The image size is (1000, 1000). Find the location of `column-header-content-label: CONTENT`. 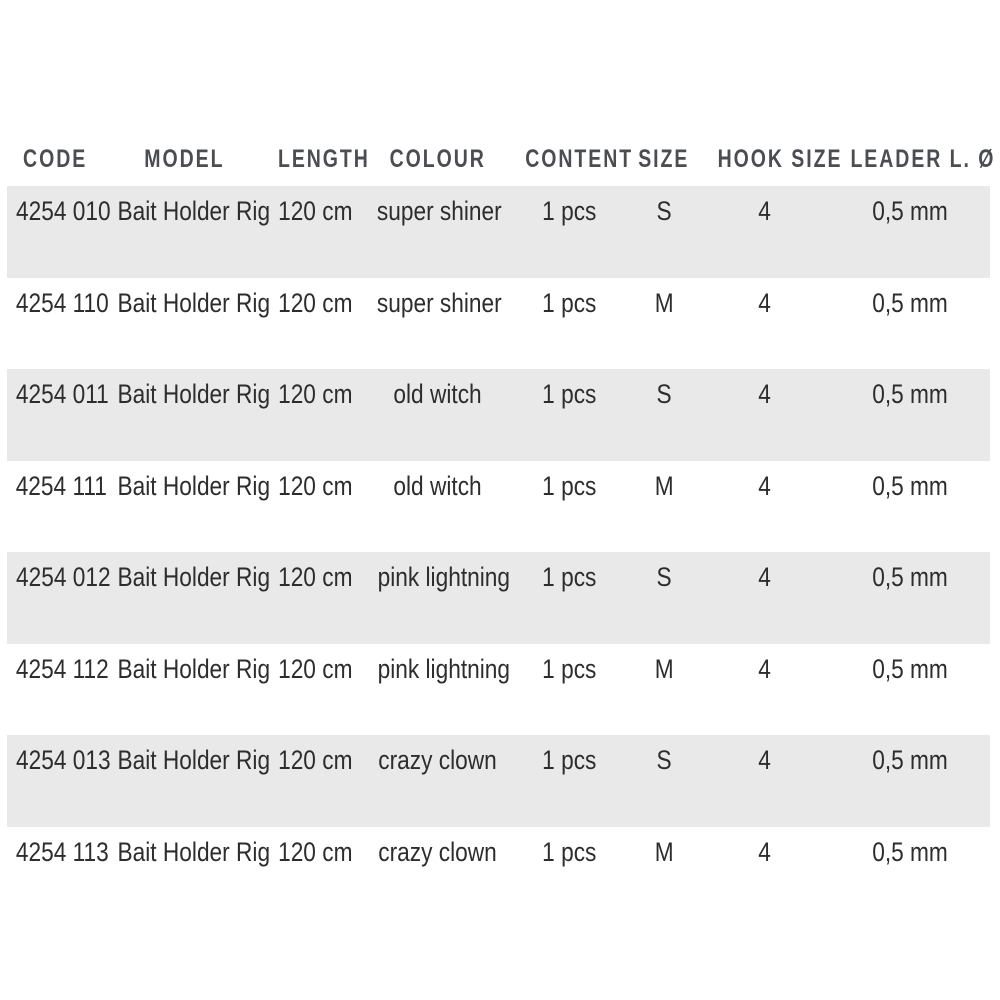

column-header-content-label: CONTENT is located at coordinates (579, 159).